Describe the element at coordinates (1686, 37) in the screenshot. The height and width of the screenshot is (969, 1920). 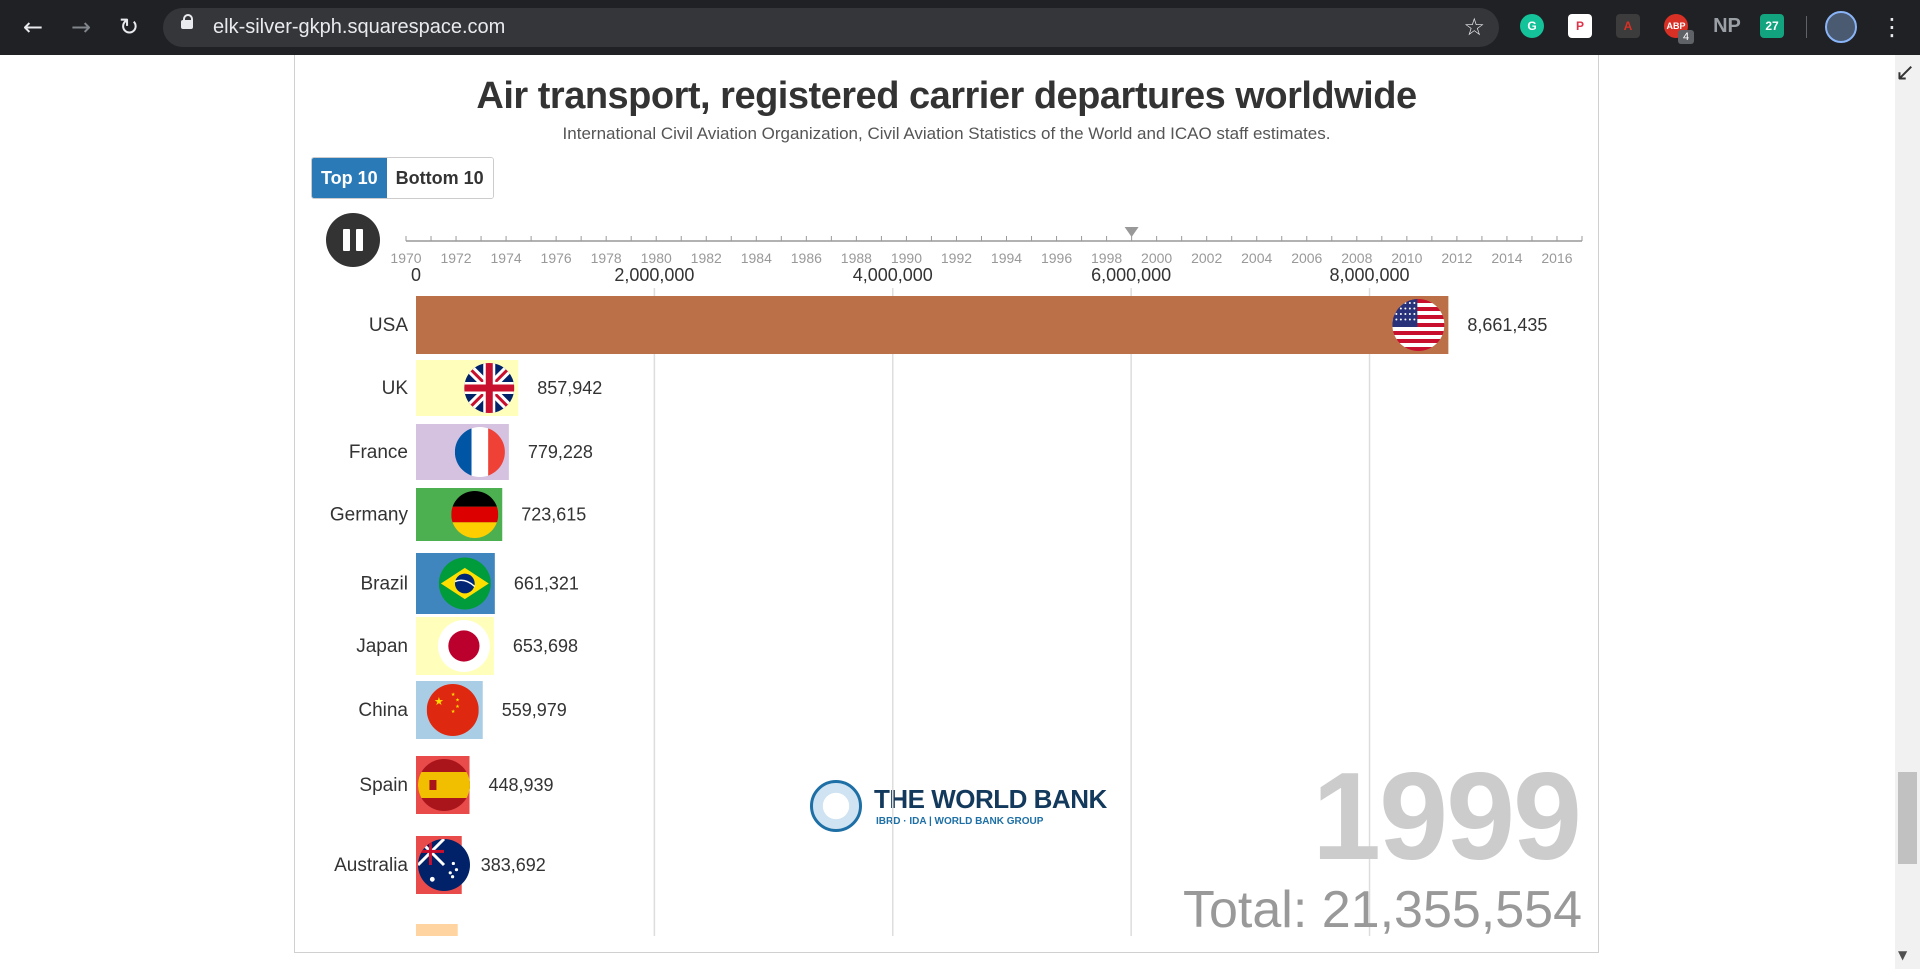
I see `adblock-count-badge: 4` at that location.